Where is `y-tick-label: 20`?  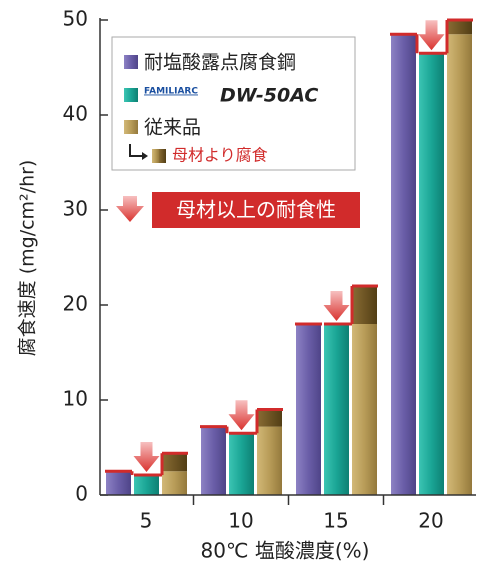
y-tick-label: 20 is located at coordinates (75, 304).